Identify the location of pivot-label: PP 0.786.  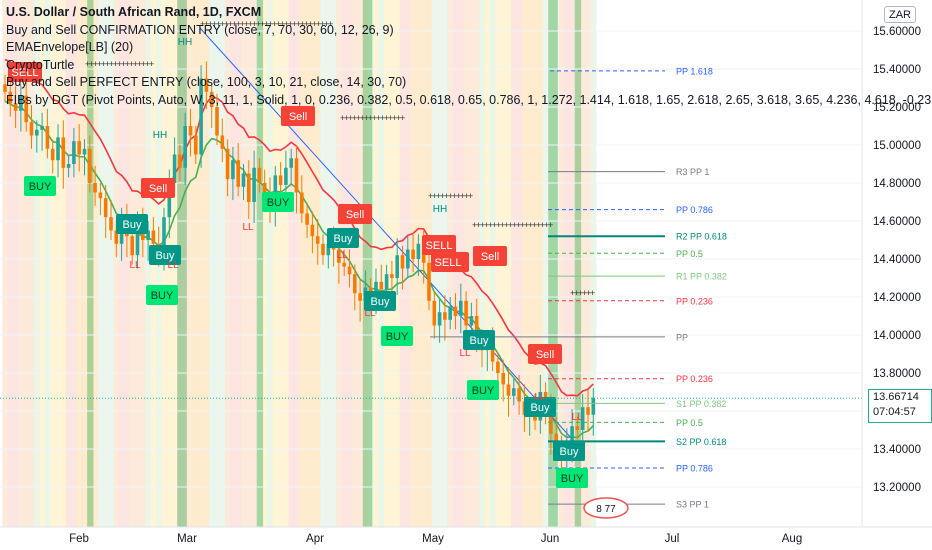
(694, 469).